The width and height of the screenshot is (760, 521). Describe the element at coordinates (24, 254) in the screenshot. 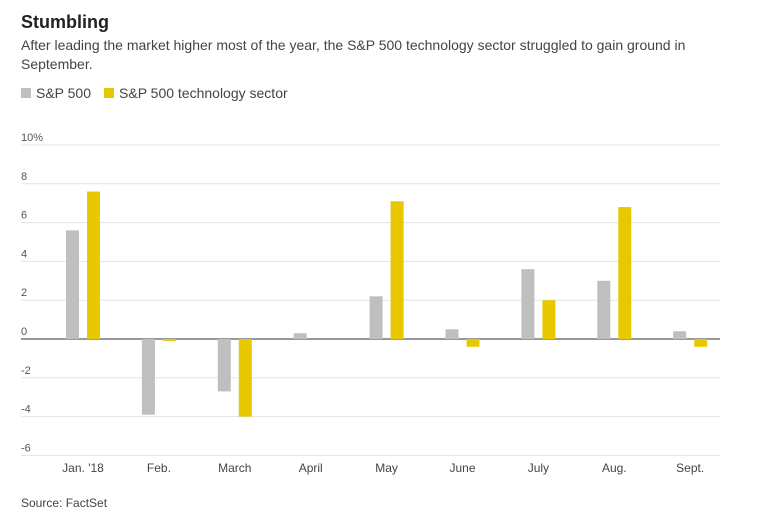

I see `y-tick-label: 4` at that location.